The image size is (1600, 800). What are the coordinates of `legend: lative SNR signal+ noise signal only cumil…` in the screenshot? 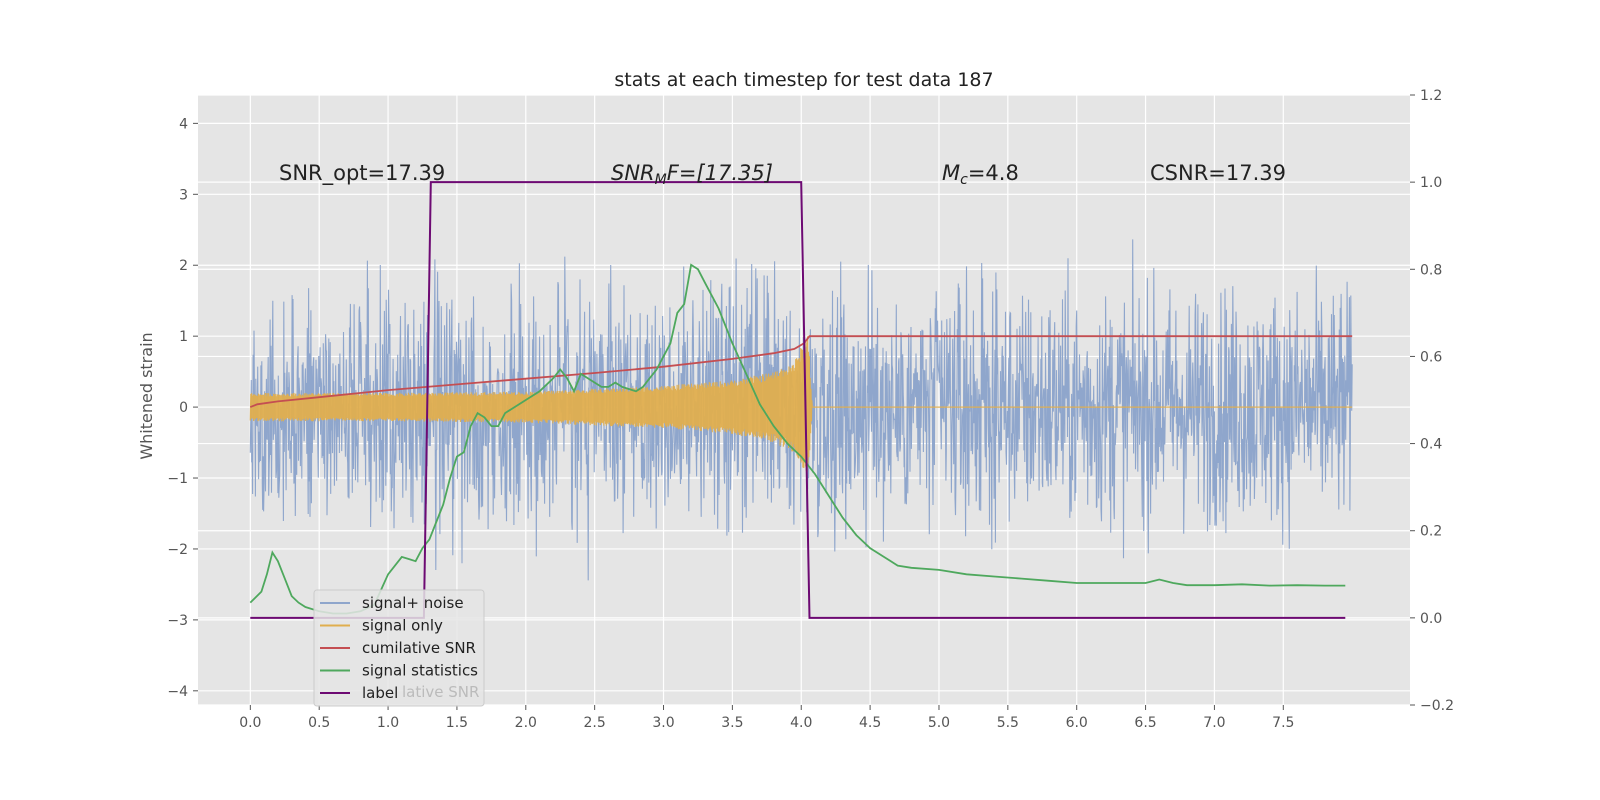 It's located at (399, 648).